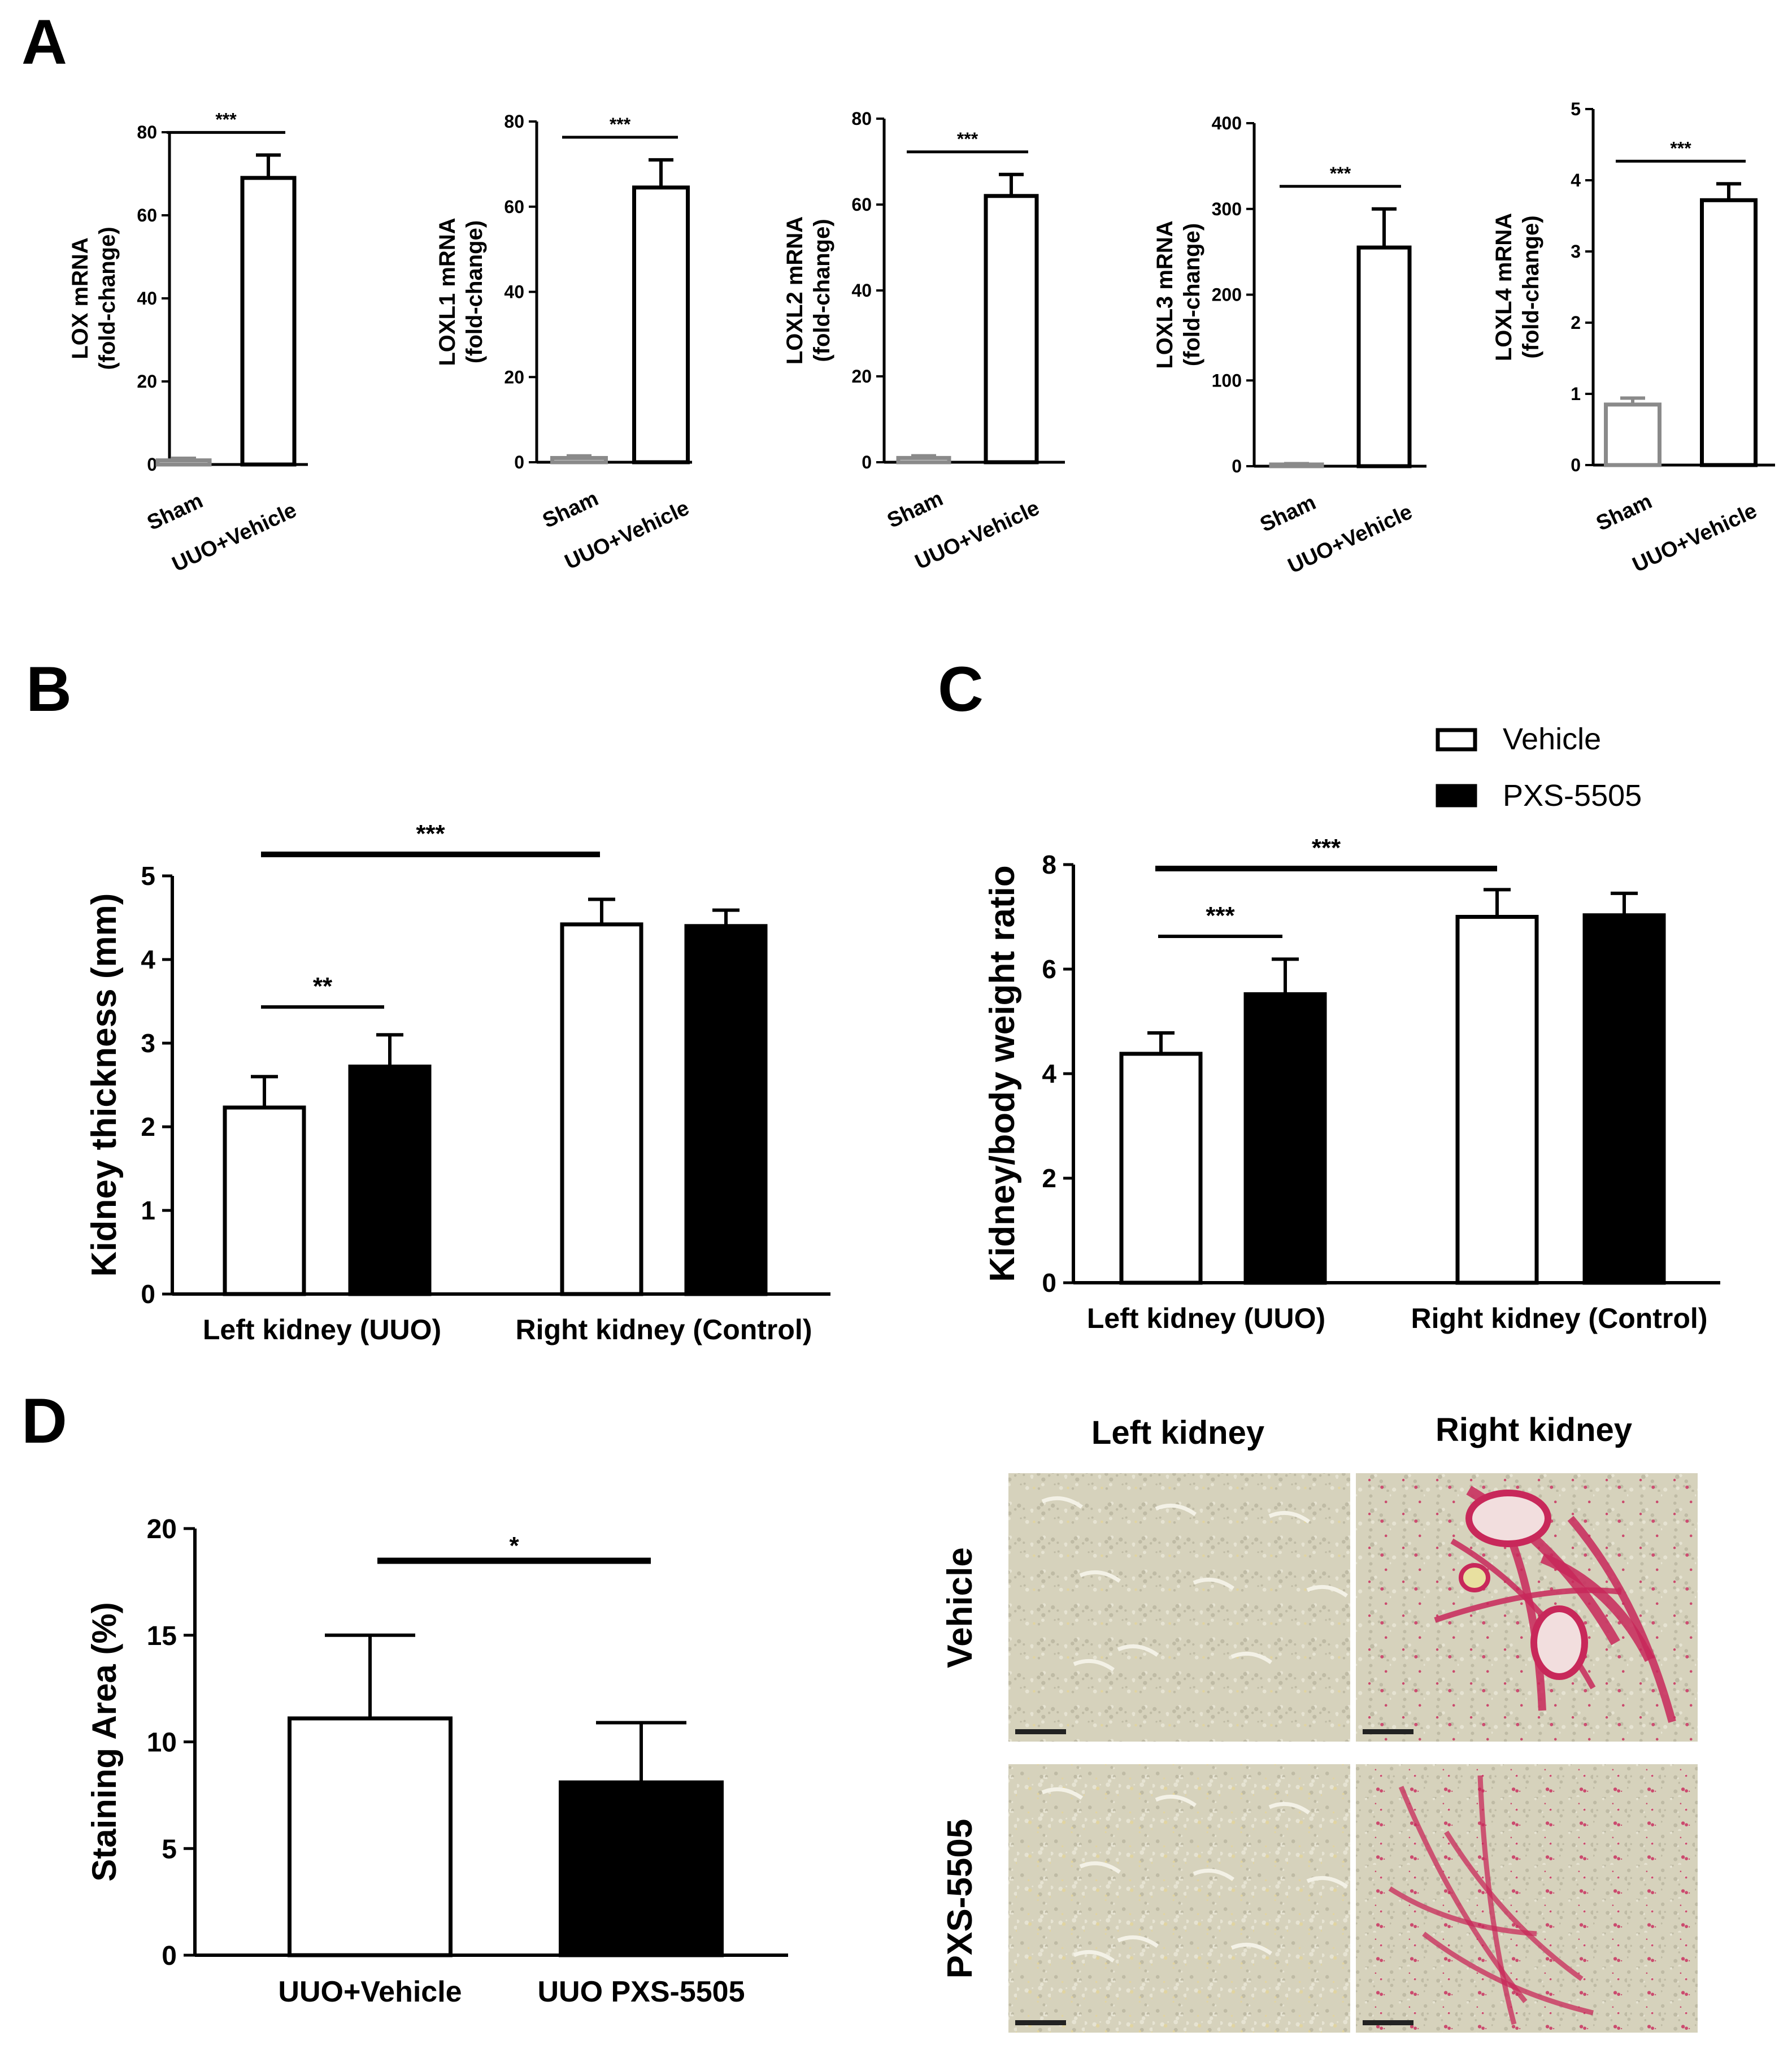 The width and height of the screenshot is (1792, 2049). Describe the element at coordinates (514, 292) in the screenshot. I see `chart-a2-y-tick-label: 40` at that location.